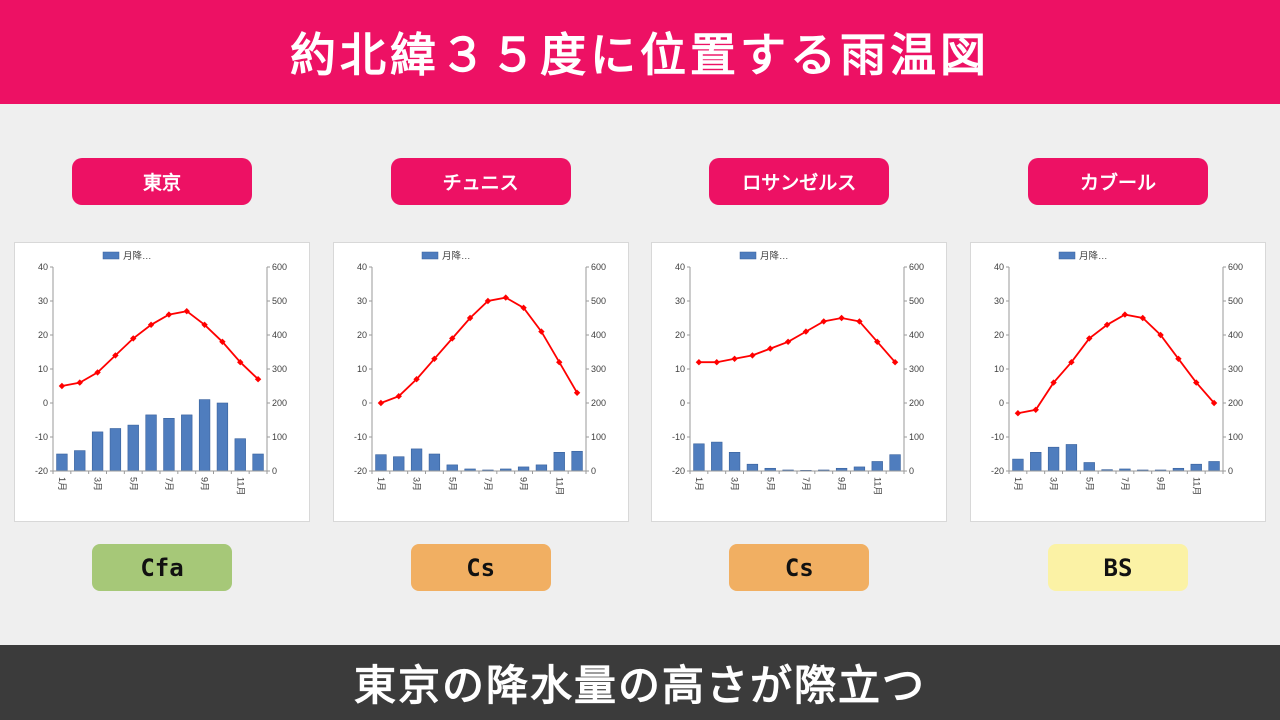 The width and height of the screenshot is (1280, 720). What do you see at coordinates (799, 567) in the screenshot?
I see `koppen-cell-los-angeles: Cs` at bounding box center [799, 567].